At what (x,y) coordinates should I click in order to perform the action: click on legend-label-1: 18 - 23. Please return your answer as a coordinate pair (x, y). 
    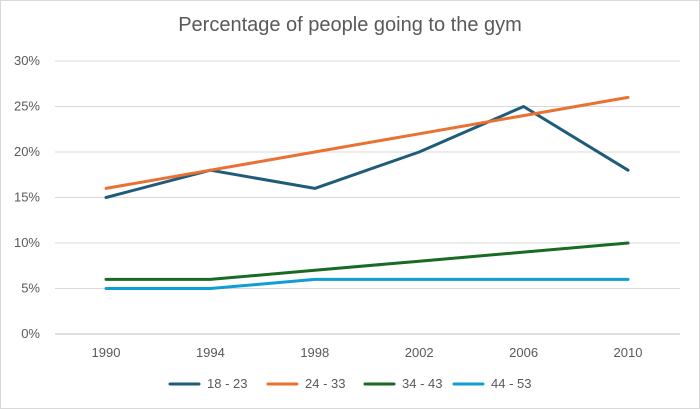
    Looking at the image, I should click on (227, 383).